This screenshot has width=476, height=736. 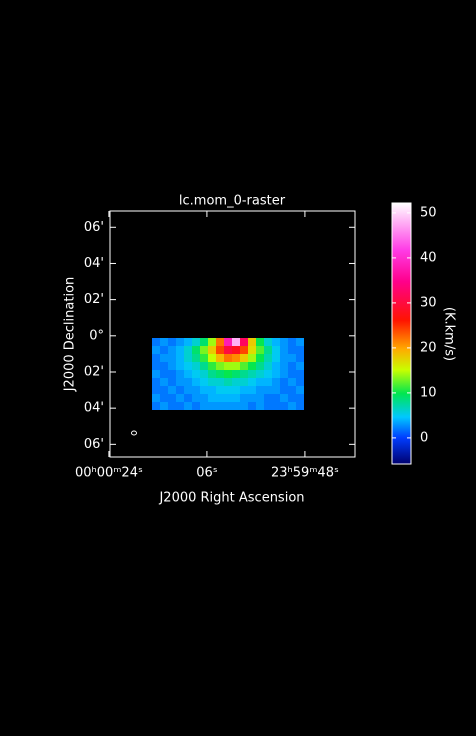 What do you see at coordinates (109, 473) in the screenshot?
I see `x-tick-label: 00ʰ00ᵐ24ˢ` at bounding box center [109, 473].